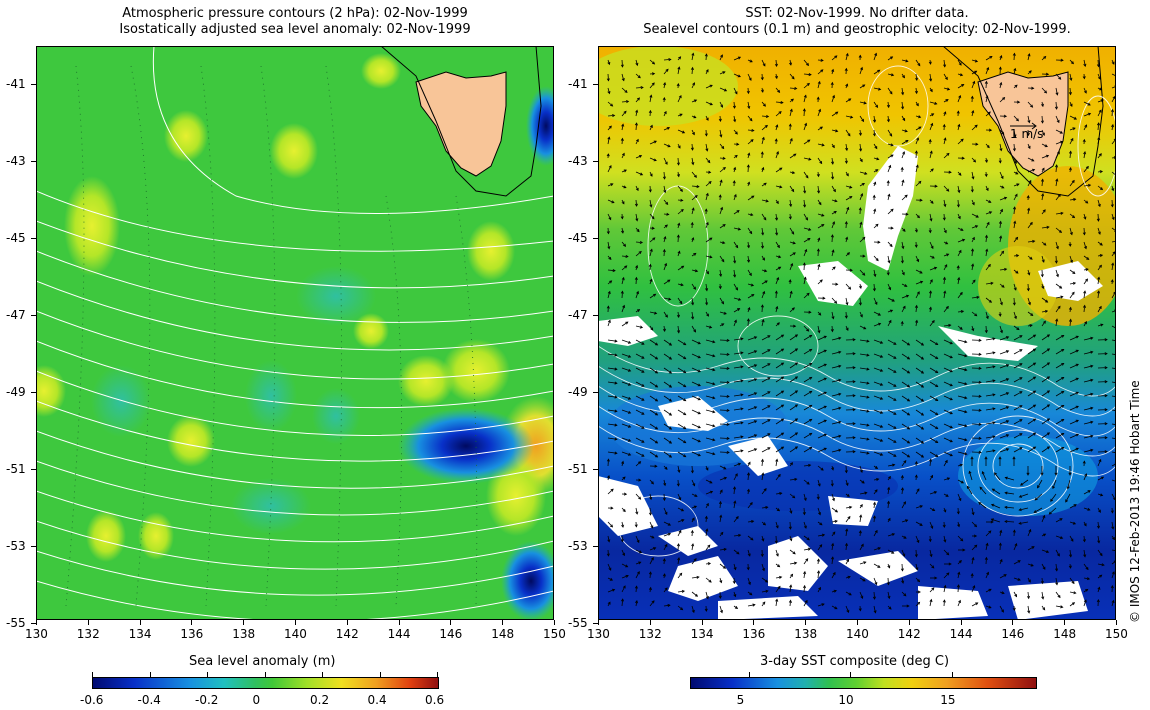 This screenshot has width=1150, height=710. Describe the element at coordinates (244, 622) in the screenshot. I see `left-lon-tick` at that location.